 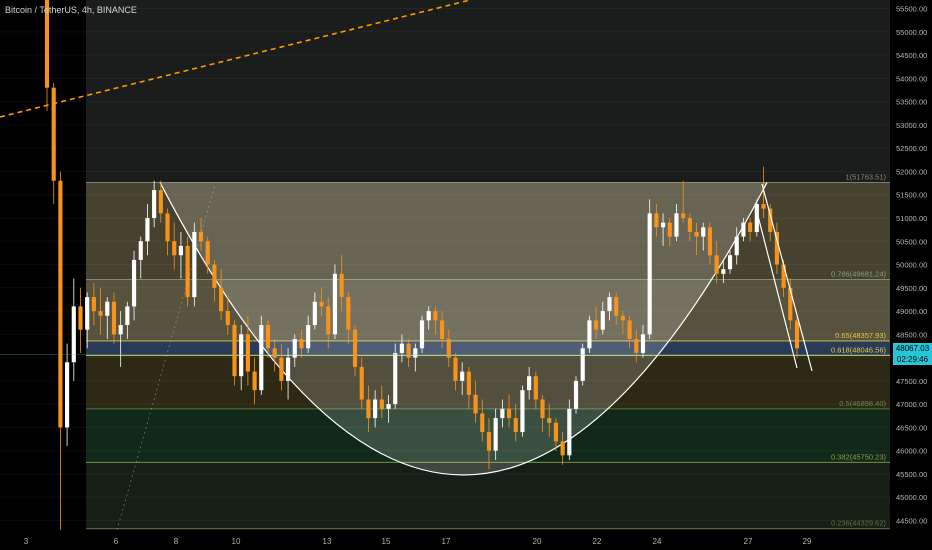 What do you see at coordinates (911, 521) in the screenshot?
I see `y-tick-label: 44500.00` at bounding box center [911, 521].